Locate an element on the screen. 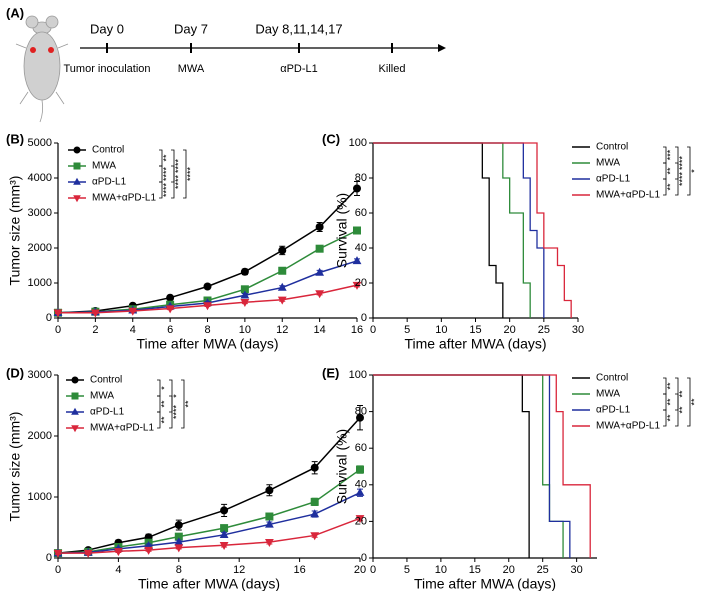  y-tick-label: 2000 is located at coordinates (40, 248).